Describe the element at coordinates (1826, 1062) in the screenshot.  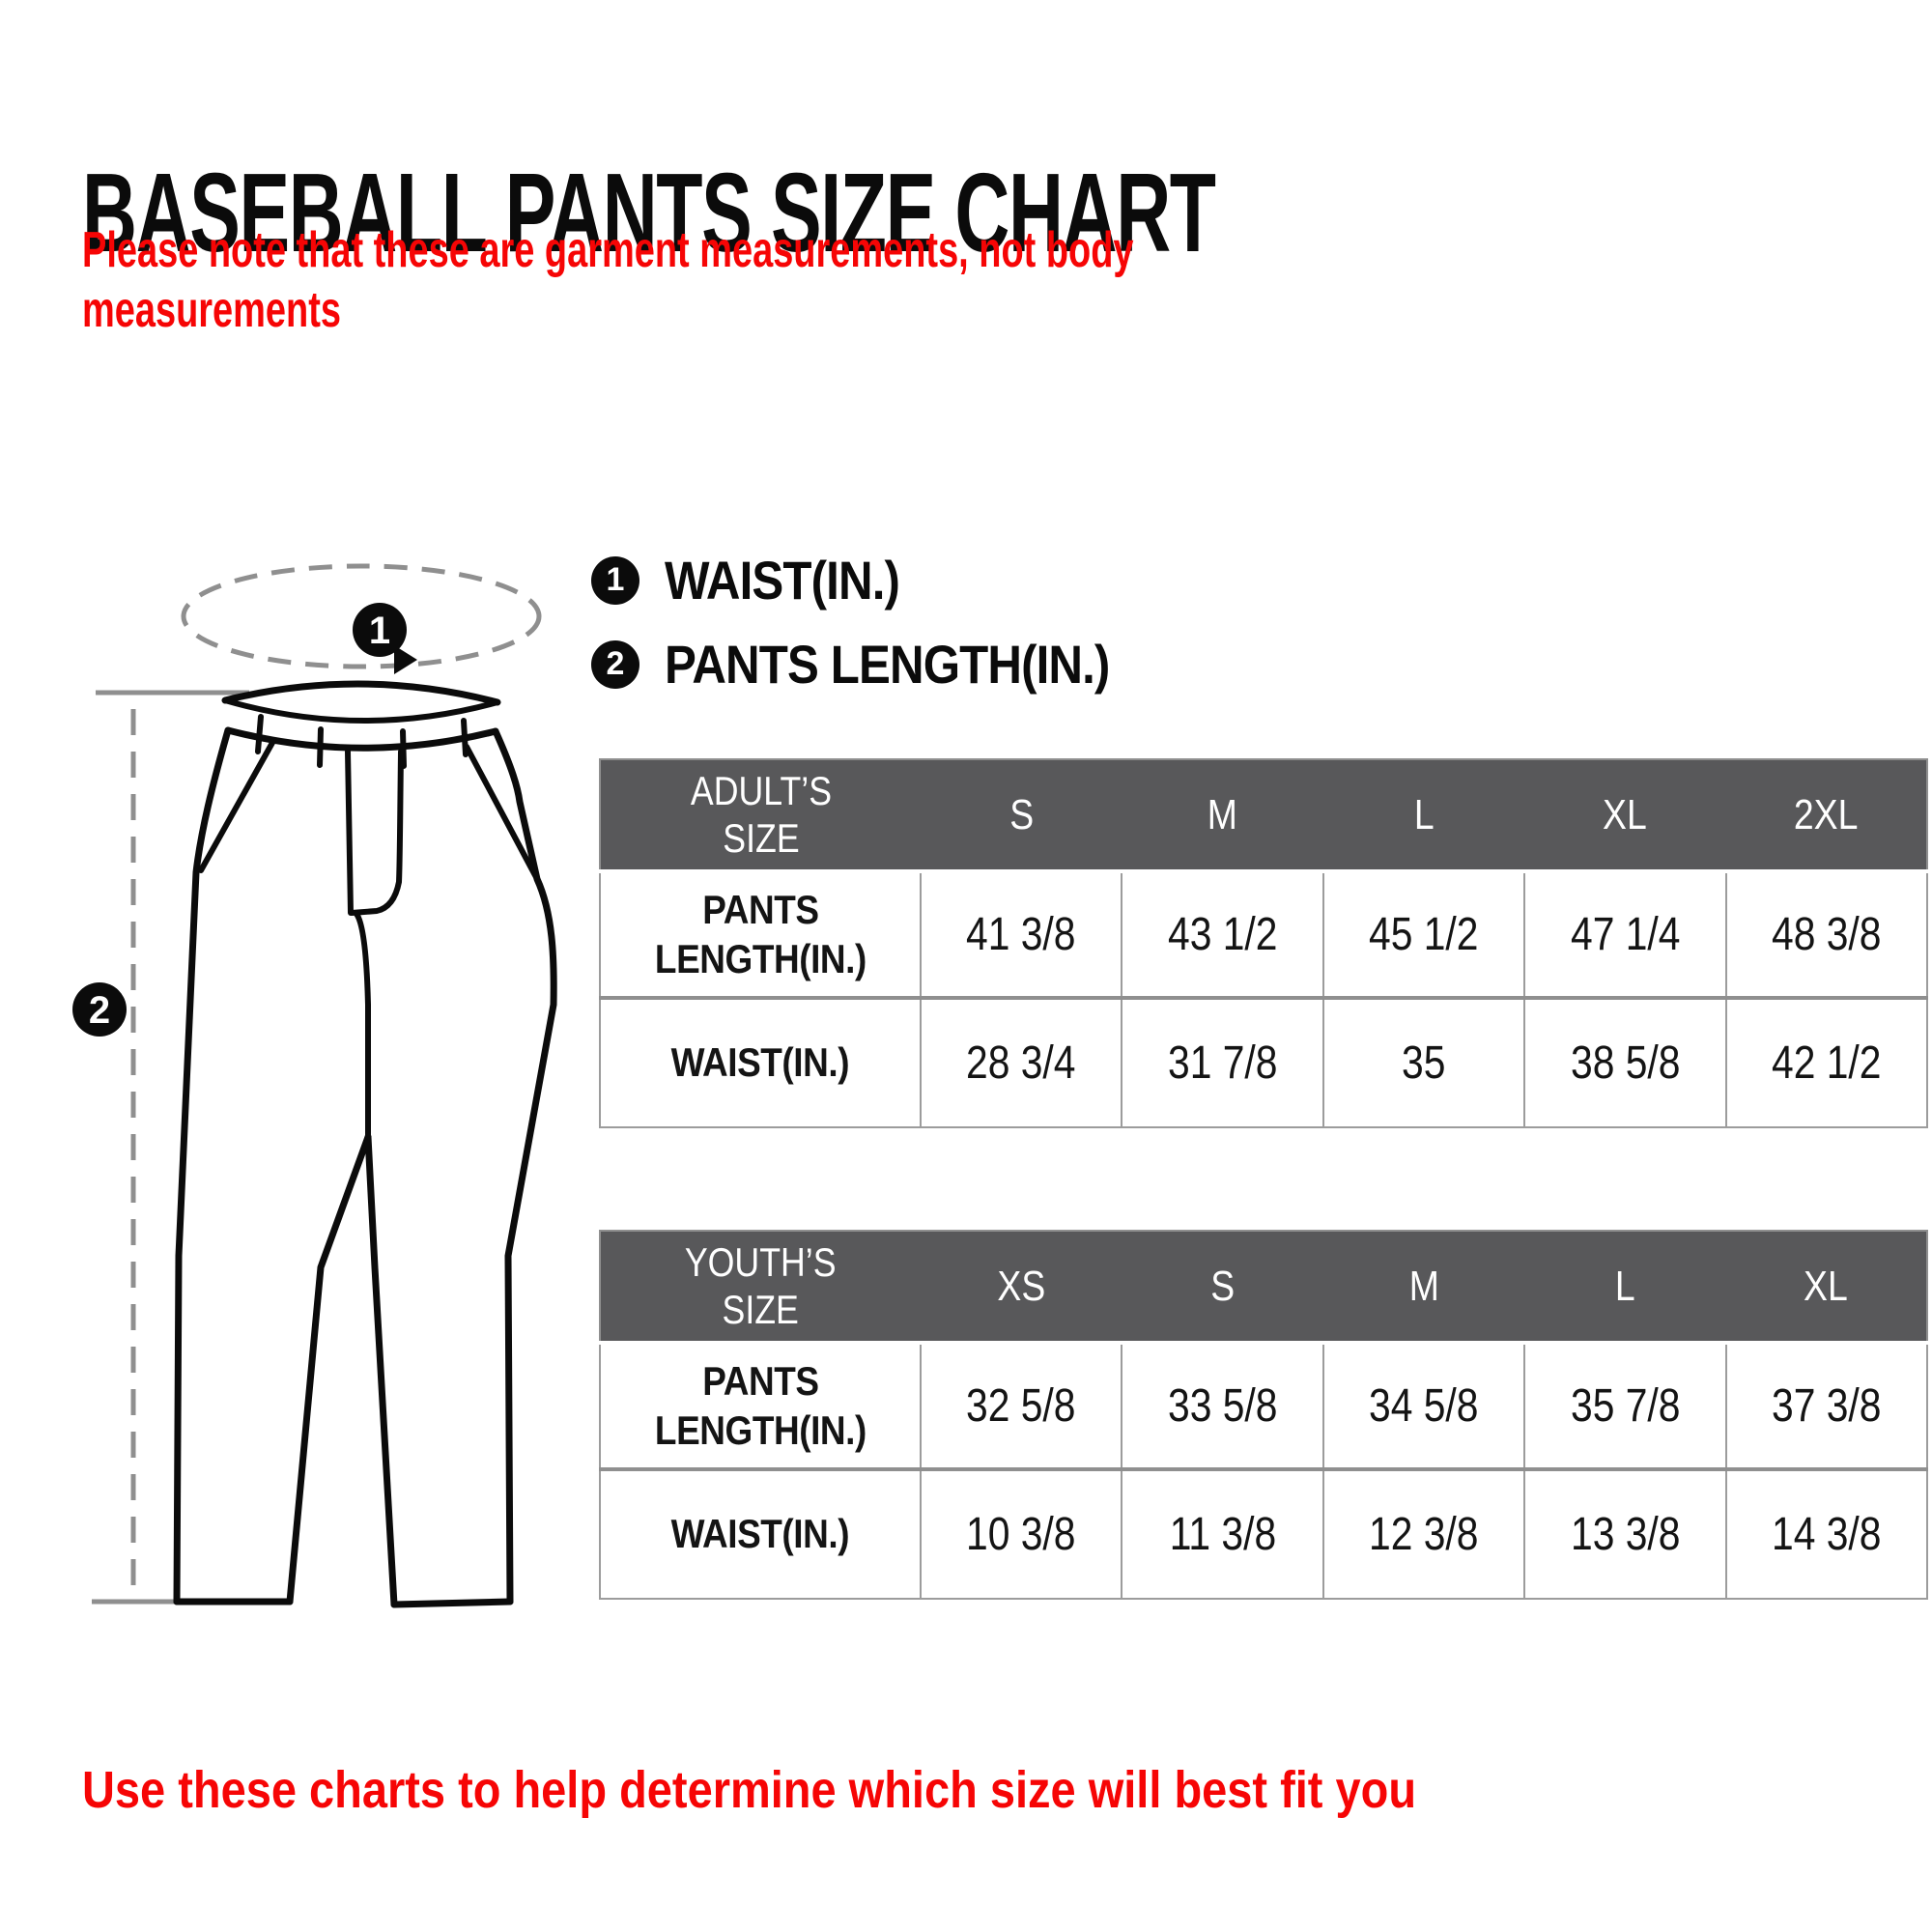
I see `table-cell: 42 1/2` at that location.